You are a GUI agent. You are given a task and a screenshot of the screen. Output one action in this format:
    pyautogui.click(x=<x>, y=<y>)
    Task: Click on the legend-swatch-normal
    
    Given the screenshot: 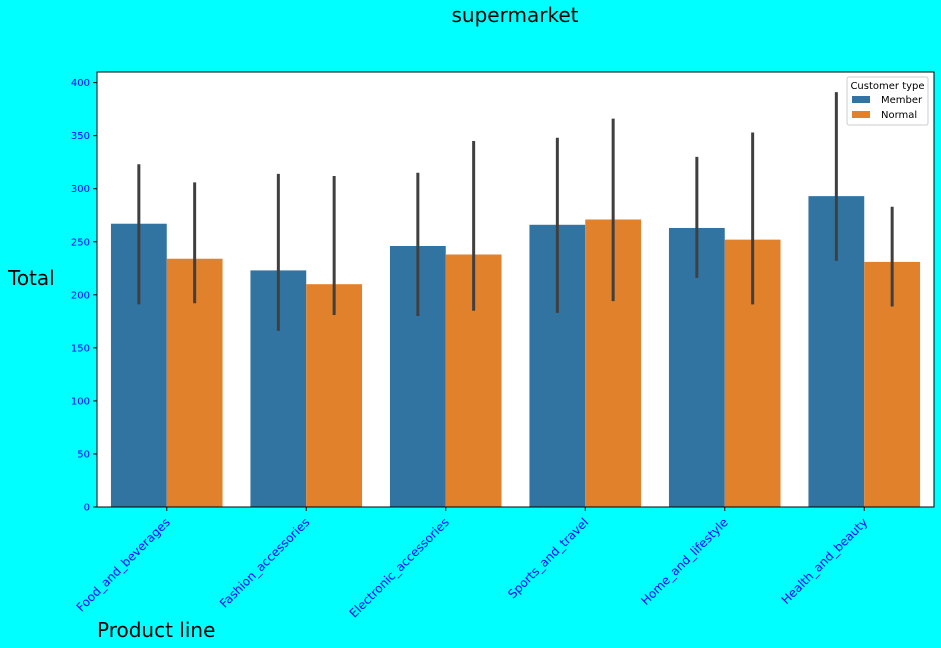 What is the action you would take?
    pyautogui.click(x=861, y=114)
    